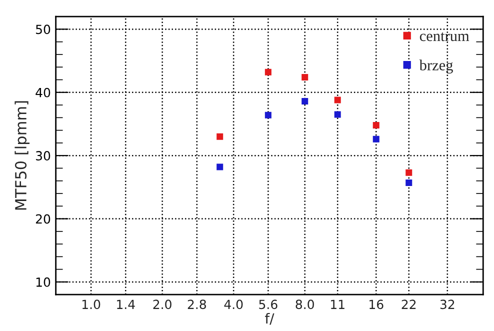 This screenshot has width=494, height=331. I want to click on x-tick-label: 16, so click(377, 305).